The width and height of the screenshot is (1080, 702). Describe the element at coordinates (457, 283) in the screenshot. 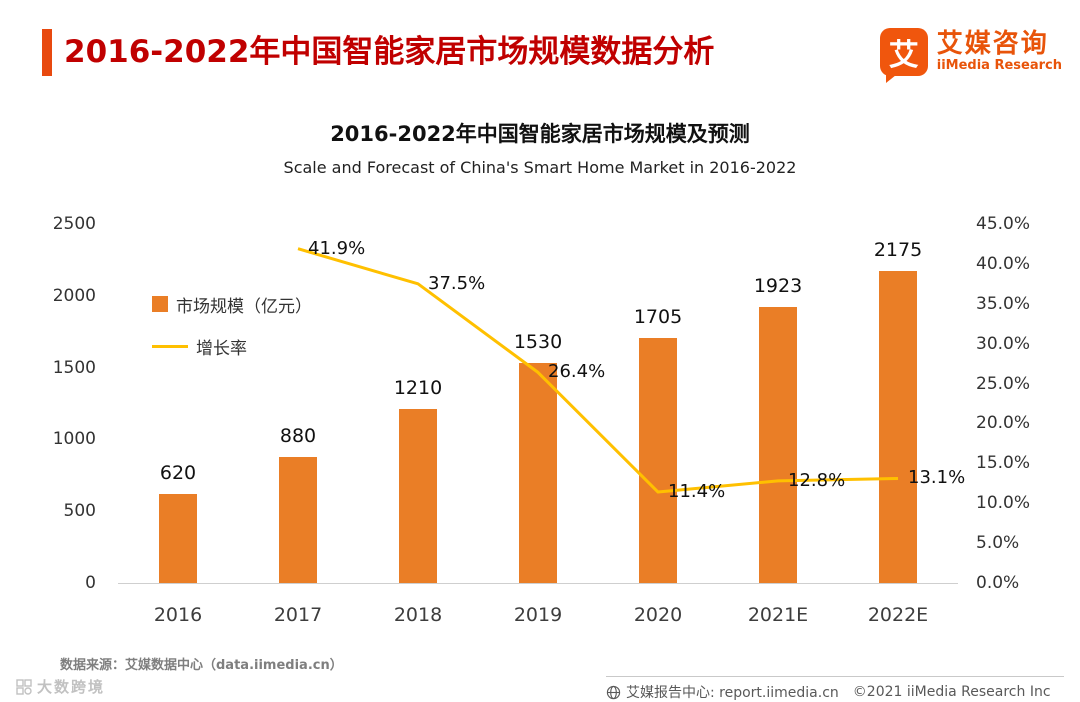

I see `growth-rate-label: 37.5%` at that location.